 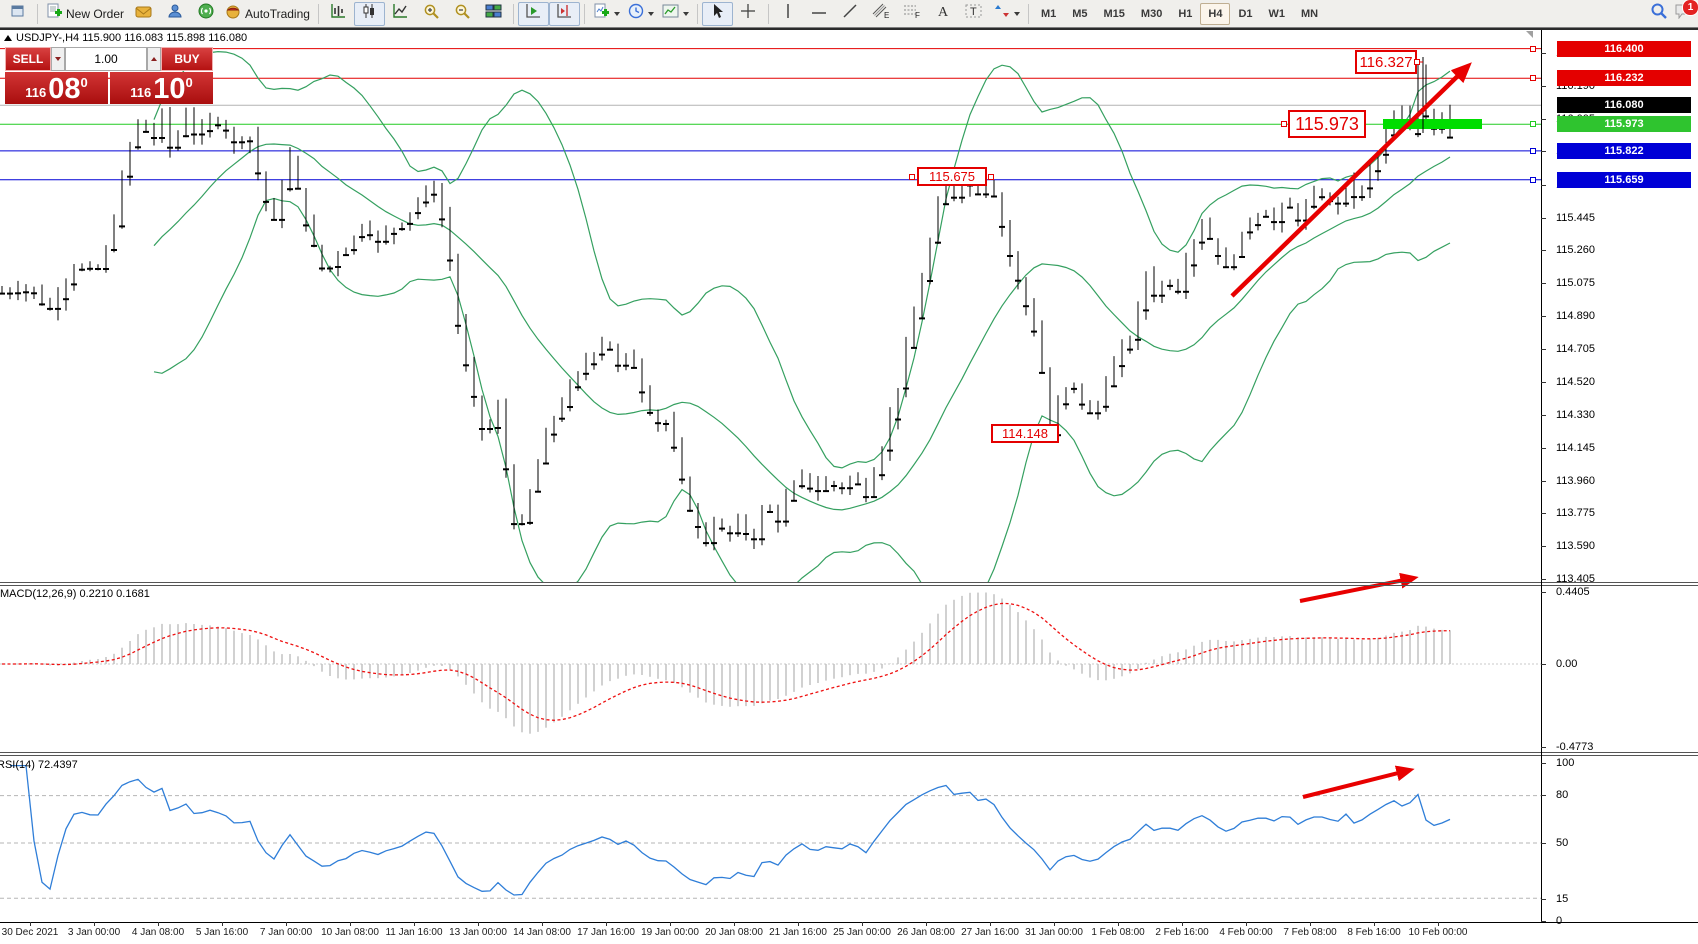 I want to click on zoom-out-icon, so click(x=462, y=14).